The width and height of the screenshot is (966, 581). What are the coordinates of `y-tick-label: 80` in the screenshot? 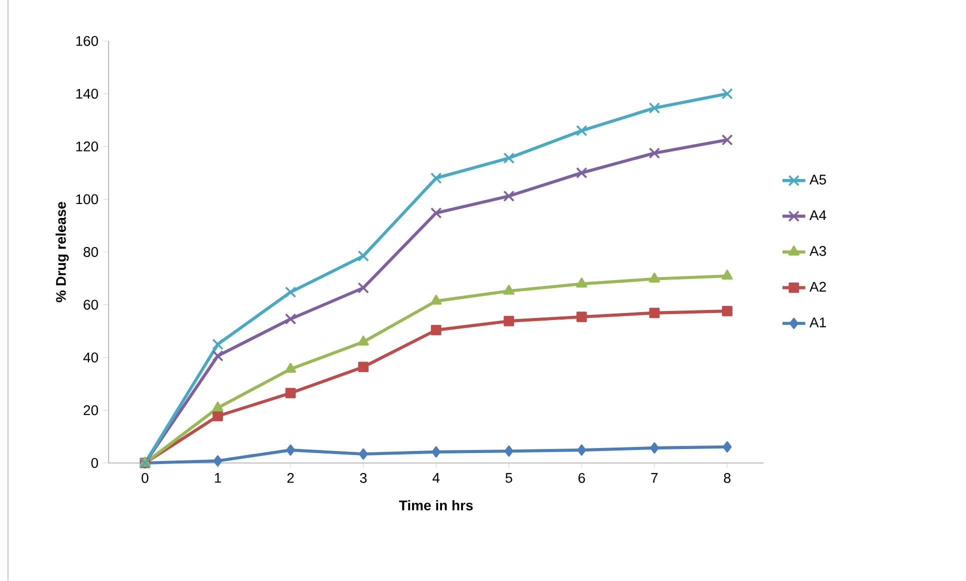 It's located at (91, 252).